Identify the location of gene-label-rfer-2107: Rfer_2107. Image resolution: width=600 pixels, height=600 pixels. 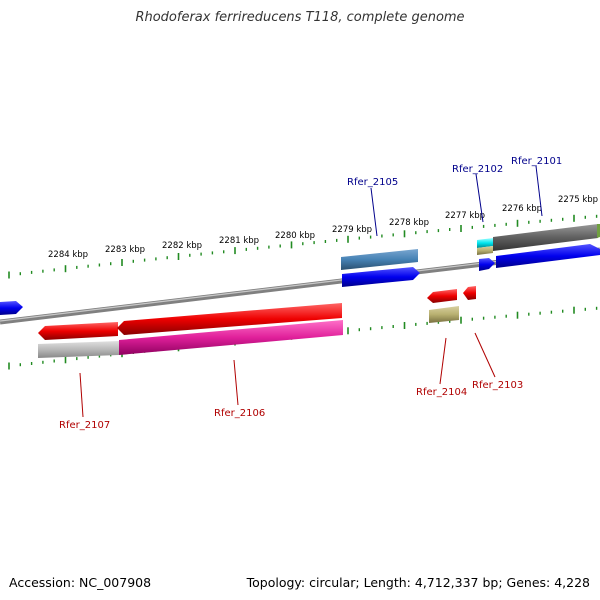
(84, 425).